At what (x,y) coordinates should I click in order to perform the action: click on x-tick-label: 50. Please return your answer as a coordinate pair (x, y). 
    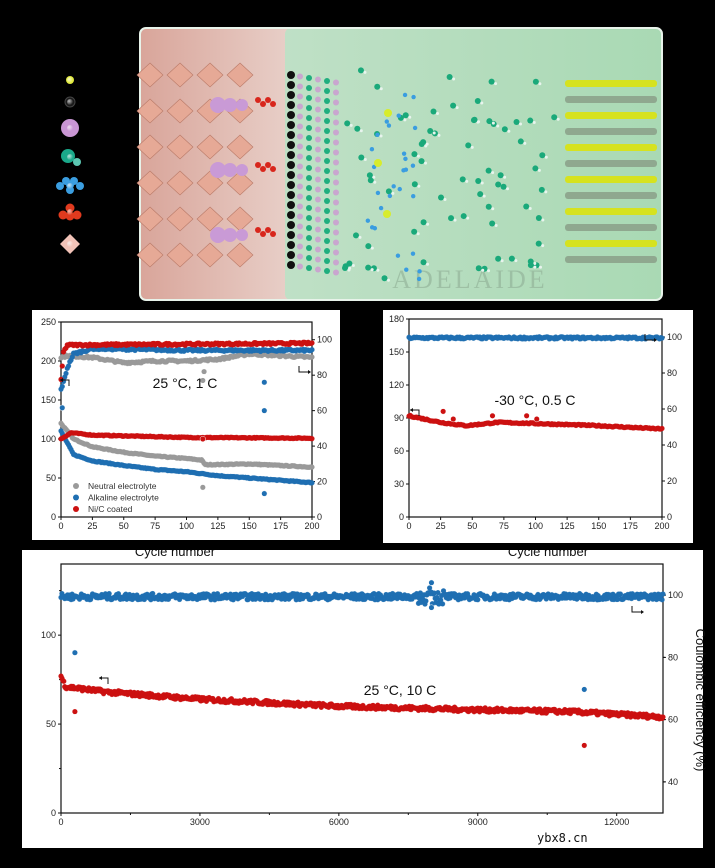
    Looking at the image, I should click on (124, 526).